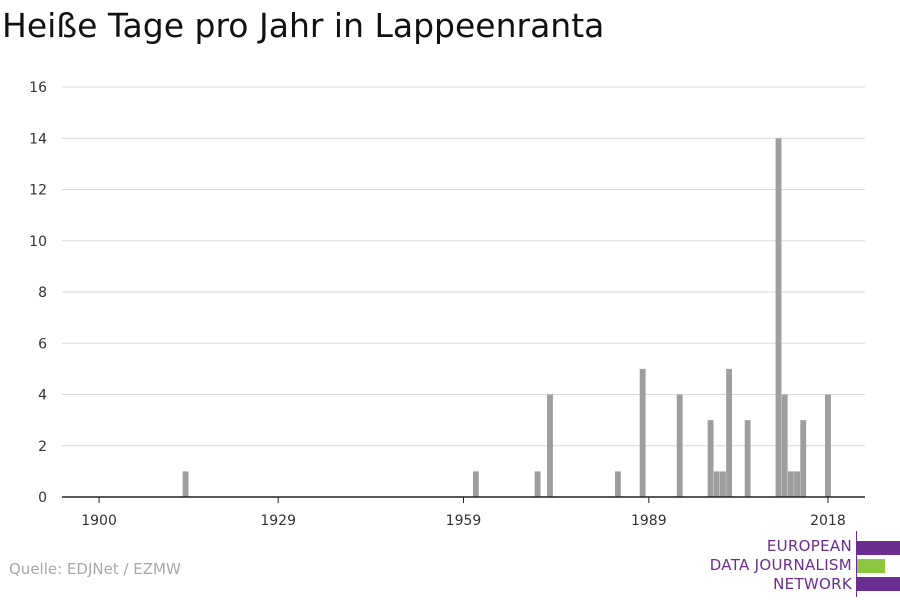  What do you see at coordinates (803, 458) in the screenshot?
I see `bar-2014` at bounding box center [803, 458].